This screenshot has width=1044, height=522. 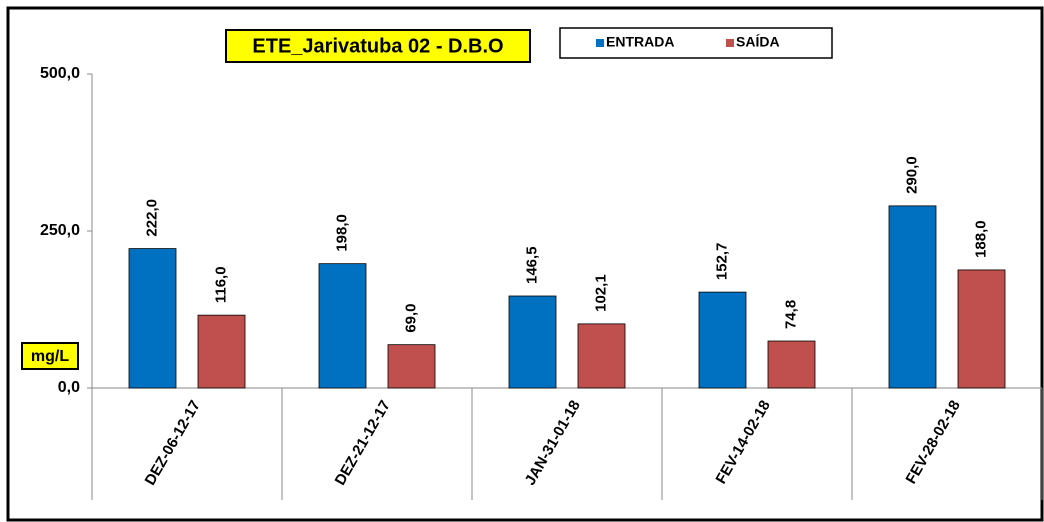 I want to click on y-tick-label: 500,0, so click(x=60, y=73).